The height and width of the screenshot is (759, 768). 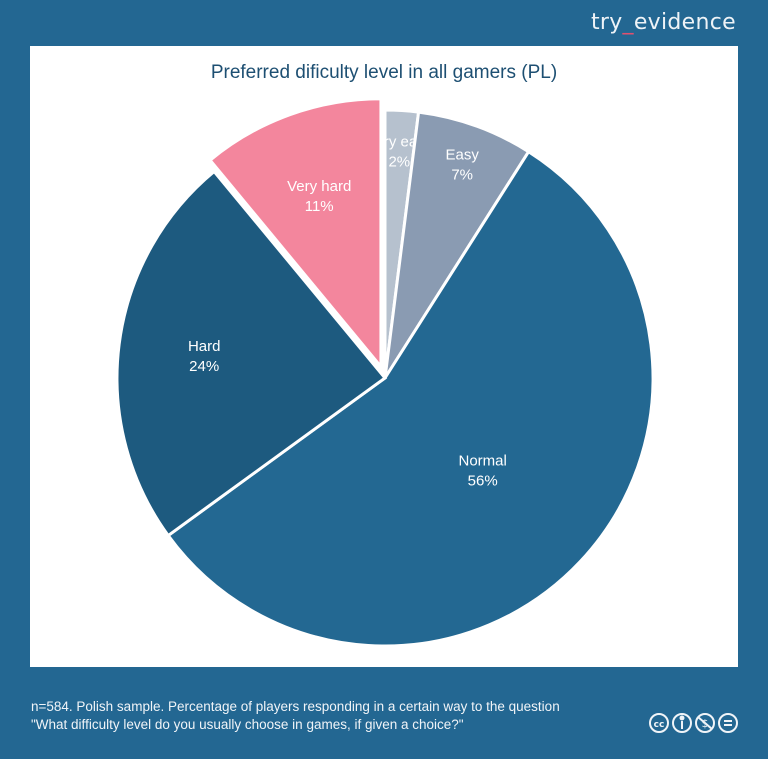 What do you see at coordinates (204, 346) in the screenshot?
I see `slice-category-label: Hard` at bounding box center [204, 346].